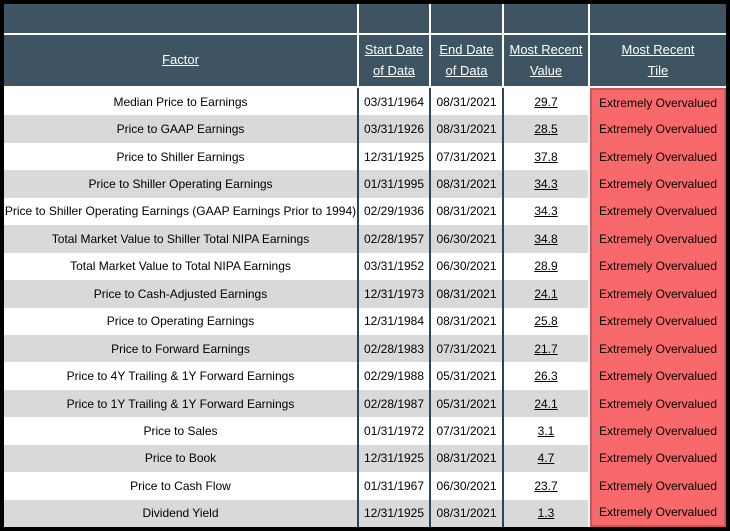 This screenshot has width=730, height=531. What do you see at coordinates (394, 403) in the screenshot?
I see `start-date-cell: 02/28/1987` at bounding box center [394, 403].